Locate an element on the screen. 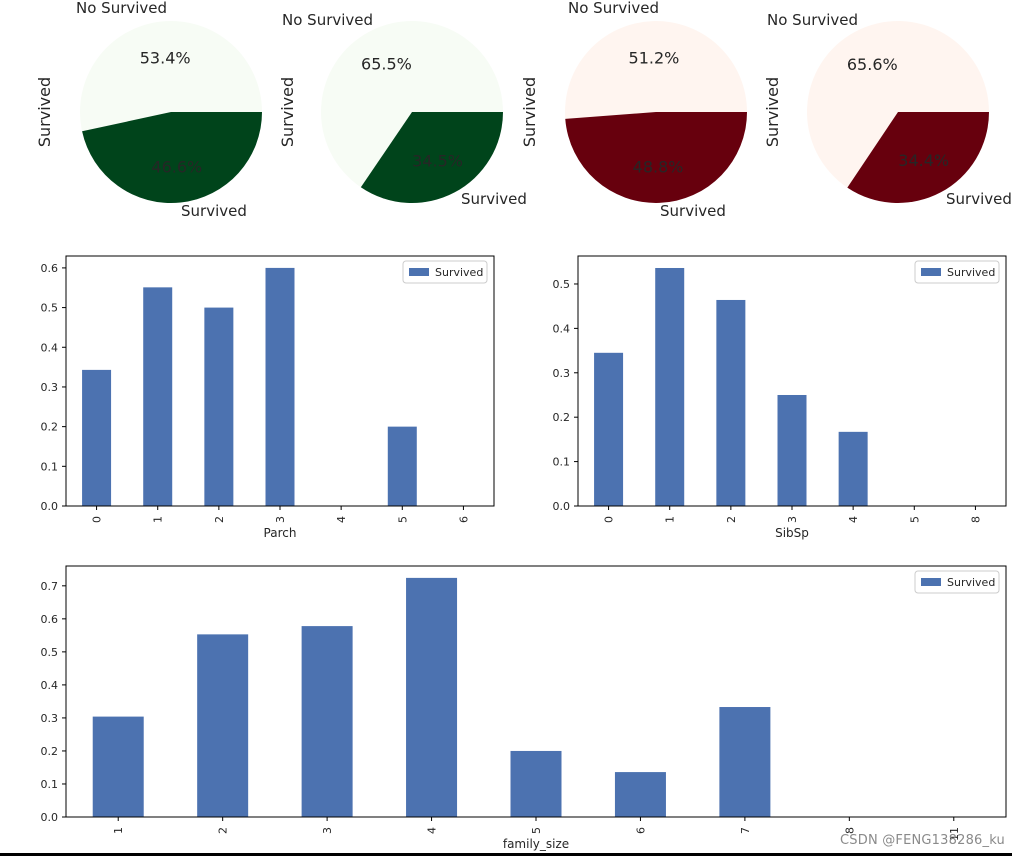  y-tick-label: 0.6 is located at coordinates (50, 268).